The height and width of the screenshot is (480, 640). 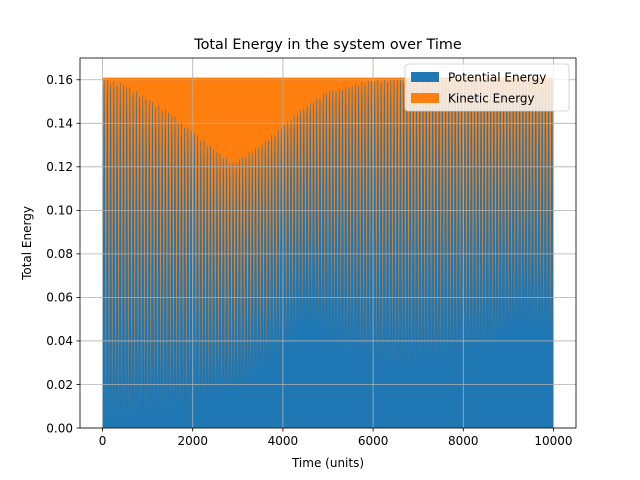 I want to click on y-tick-label: 0.06, so click(x=59, y=298).